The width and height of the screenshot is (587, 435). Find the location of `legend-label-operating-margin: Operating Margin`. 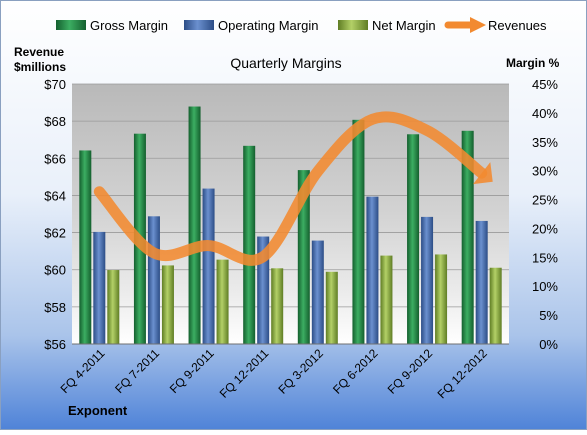

legend-label-operating-margin: Operating Margin is located at coordinates (268, 25).